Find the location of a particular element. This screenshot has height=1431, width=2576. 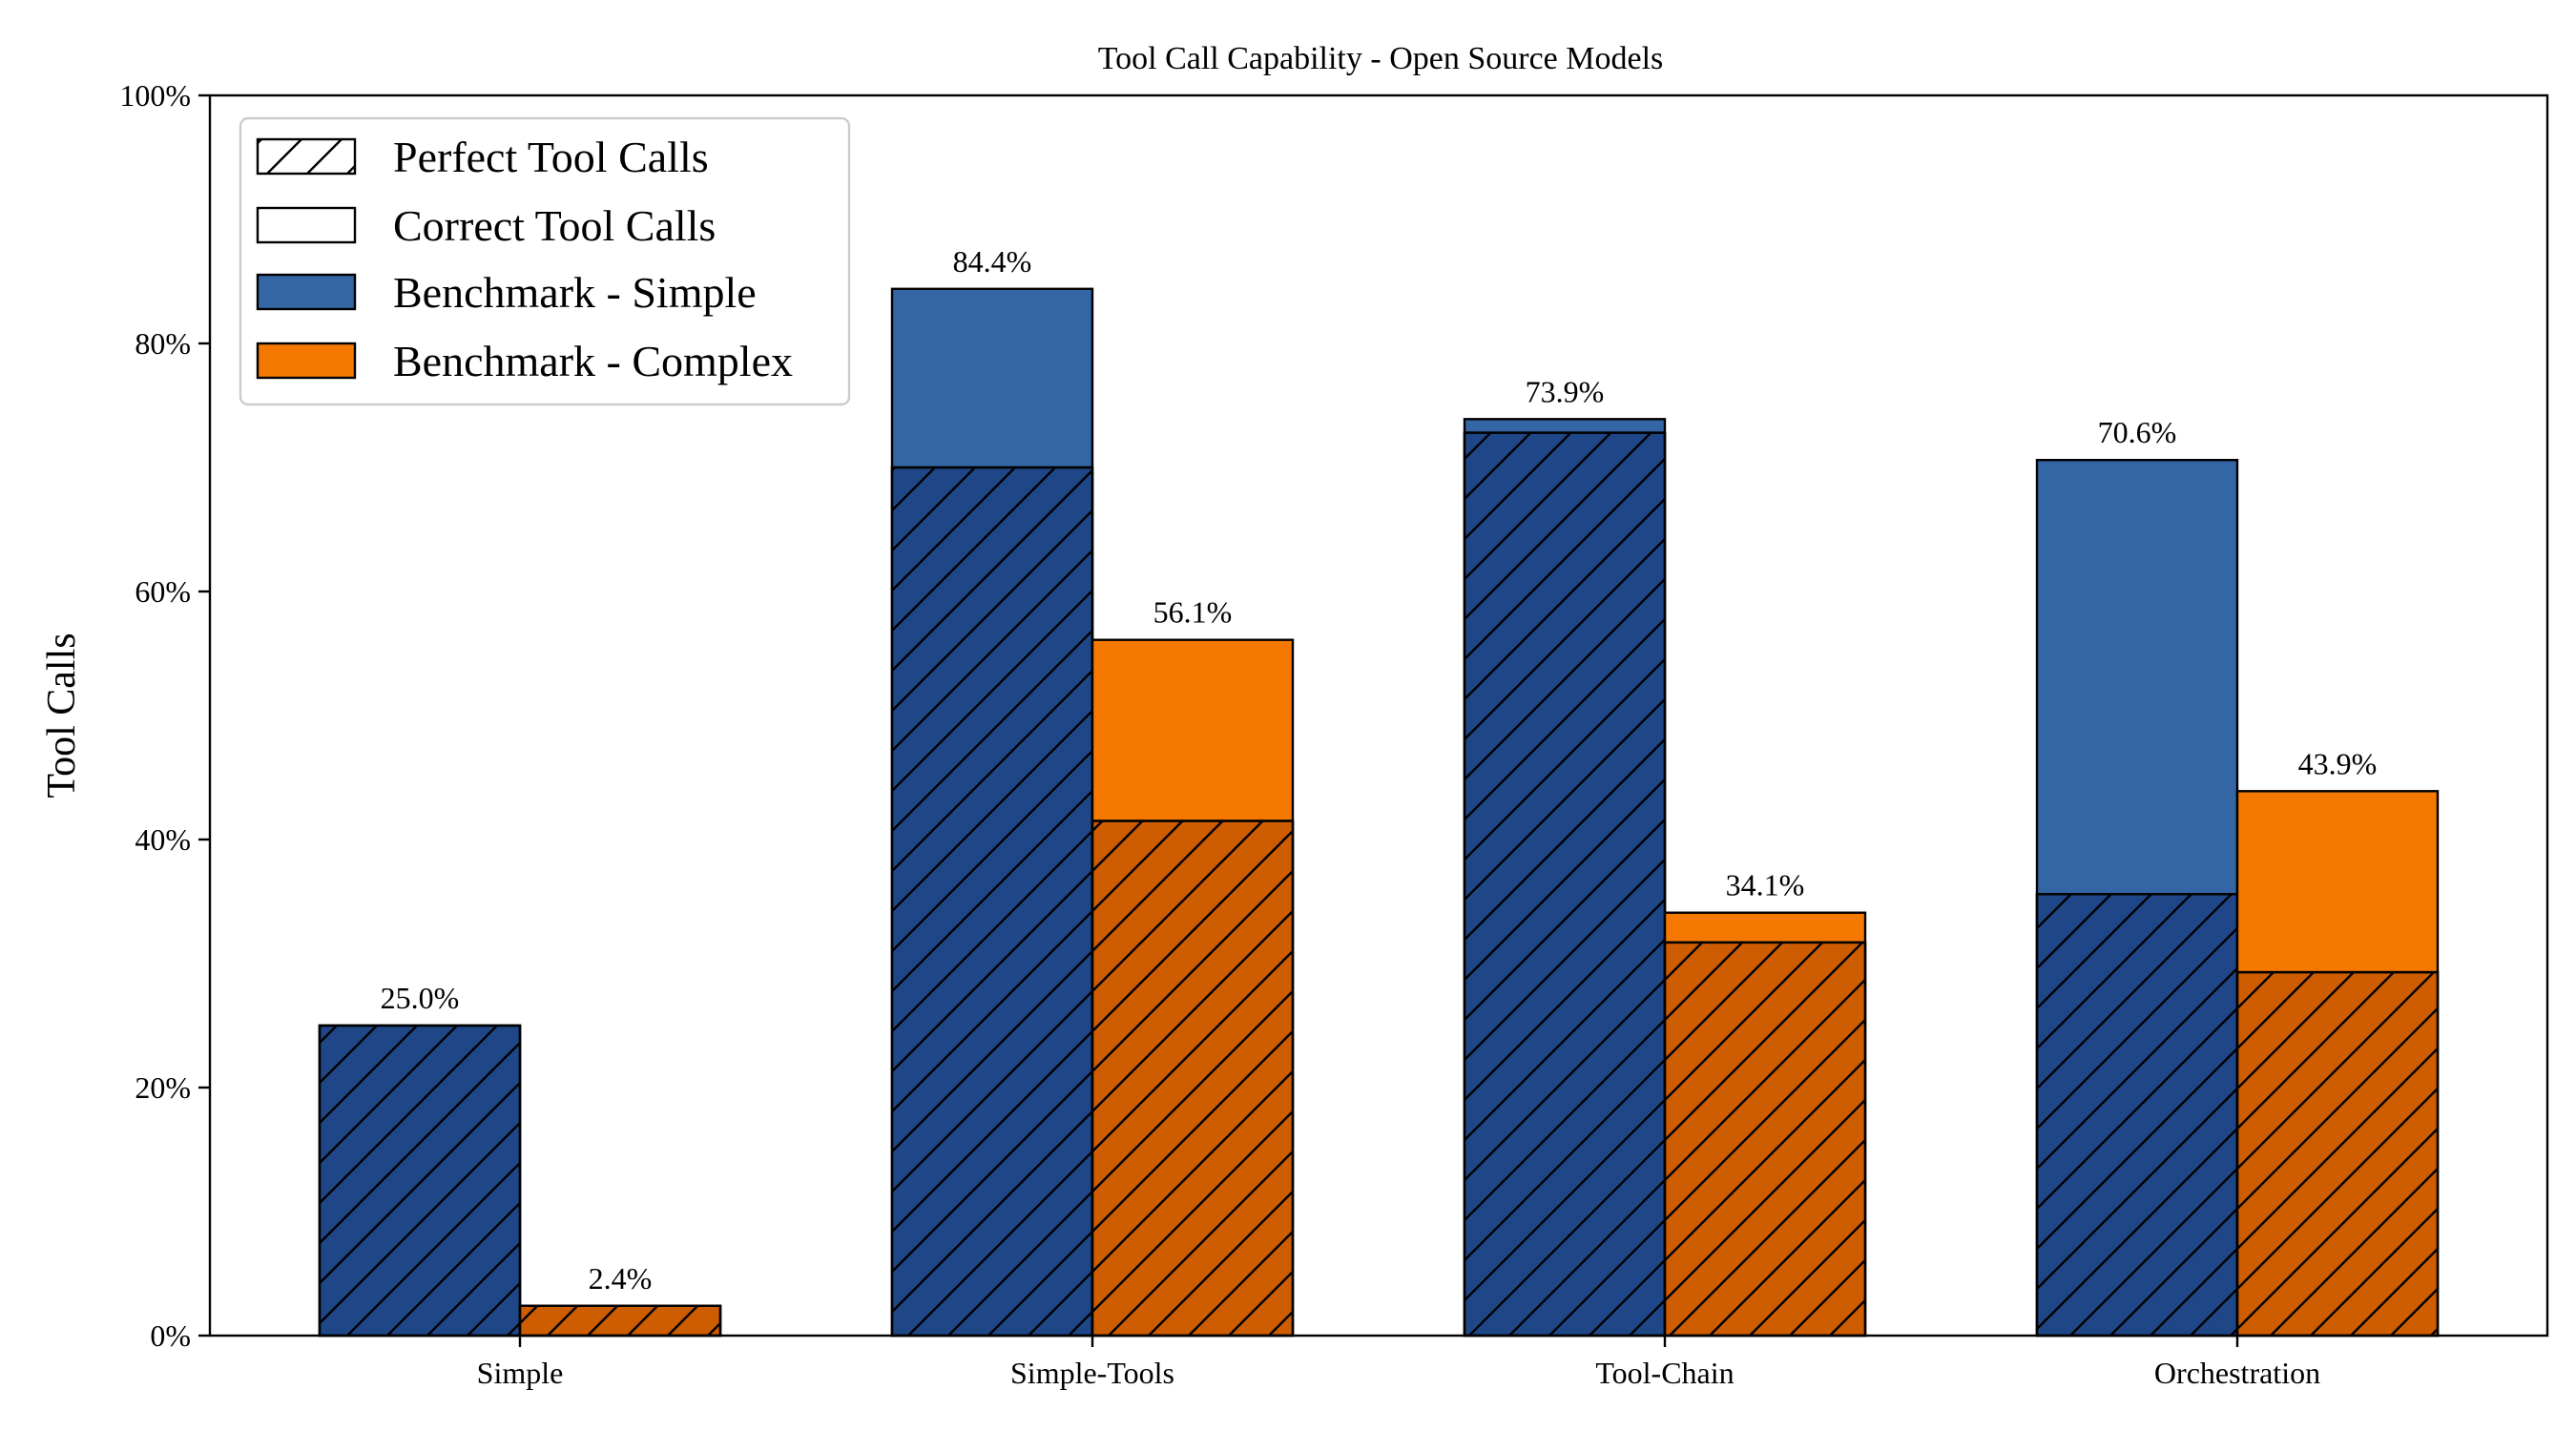

legend-frame is located at coordinates (545, 261).